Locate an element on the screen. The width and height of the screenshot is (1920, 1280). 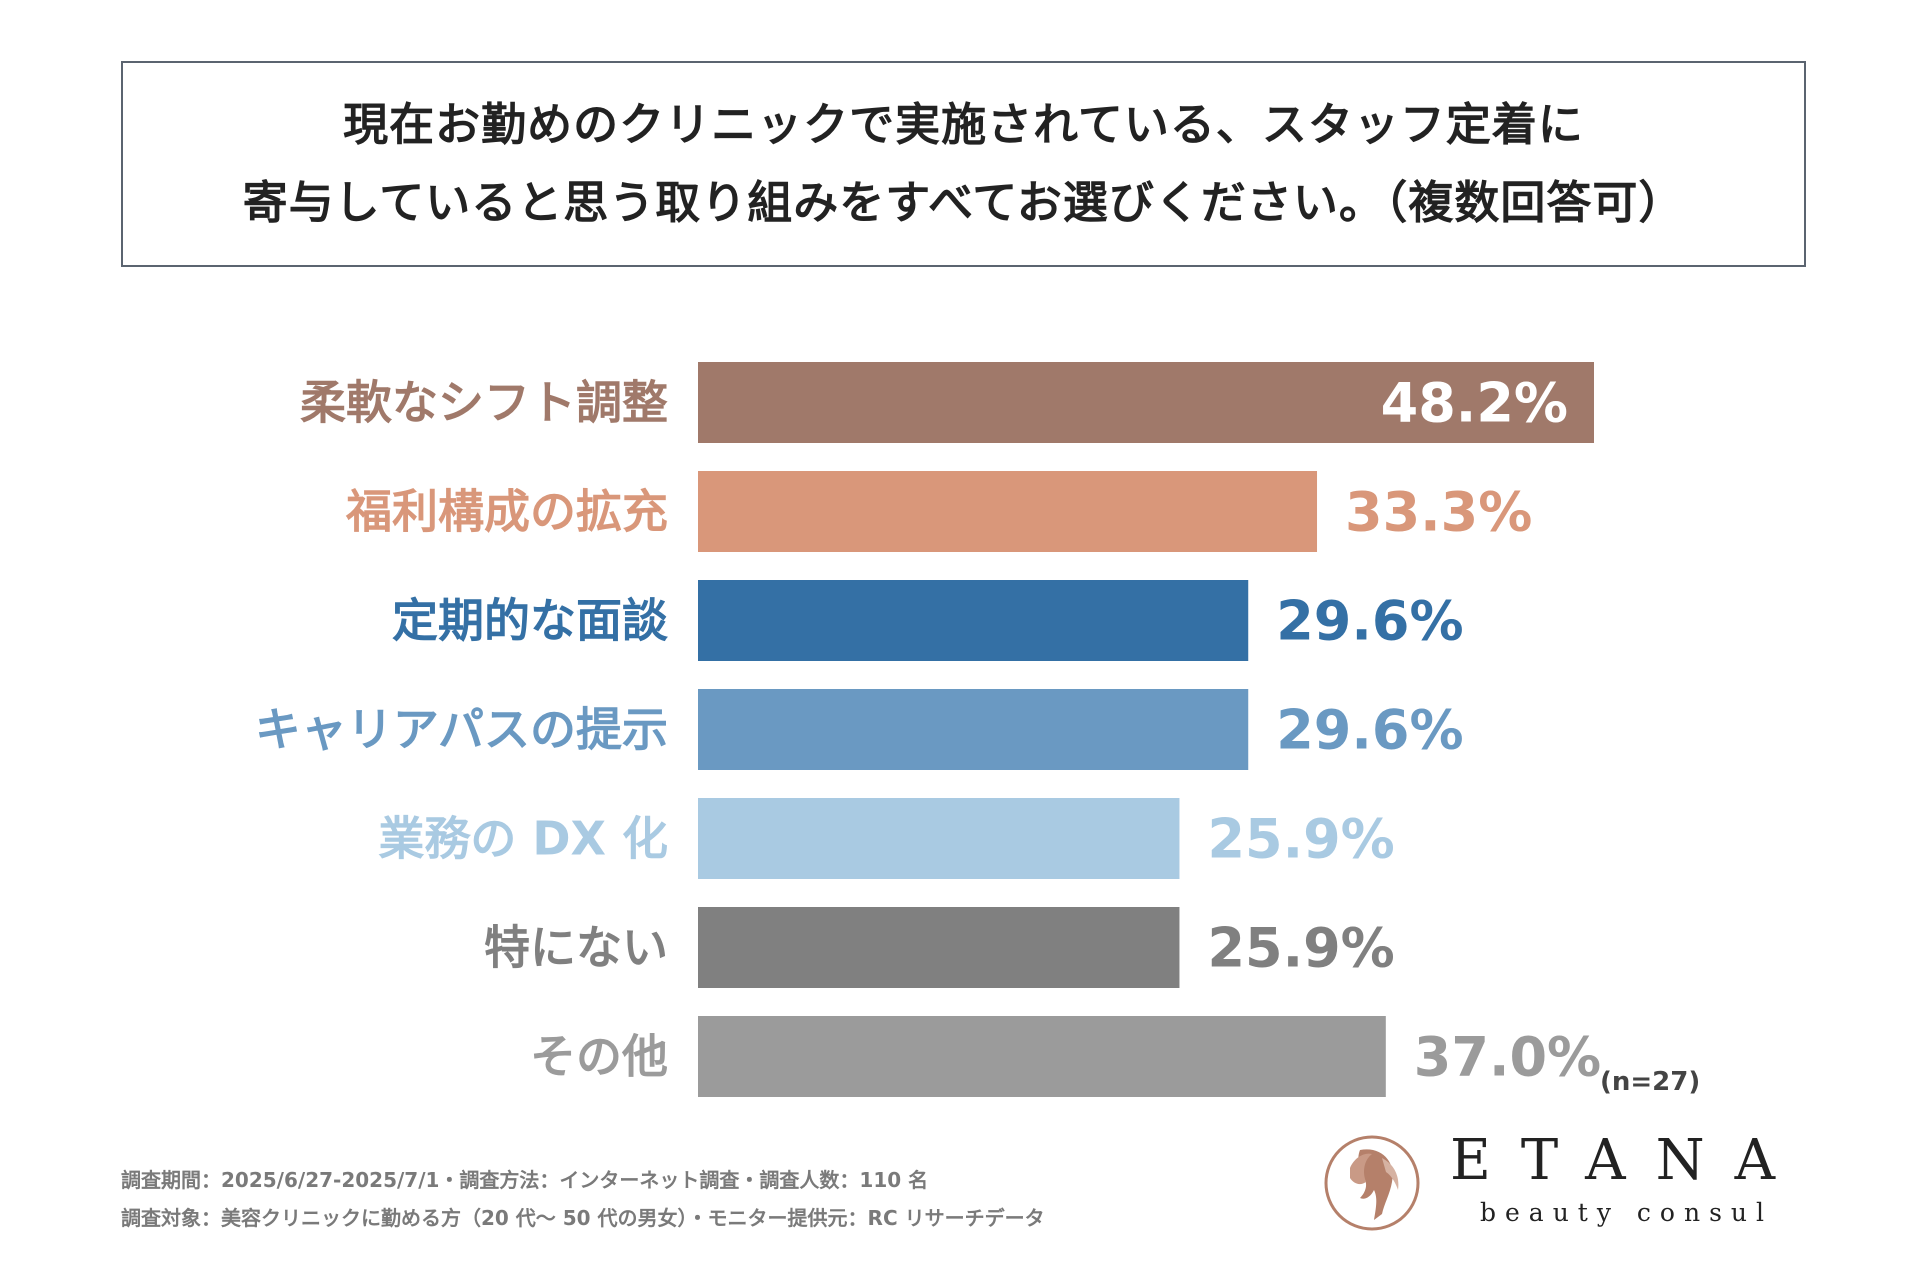
value-label-2: 29.6% is located at coordinates (1369, 621).